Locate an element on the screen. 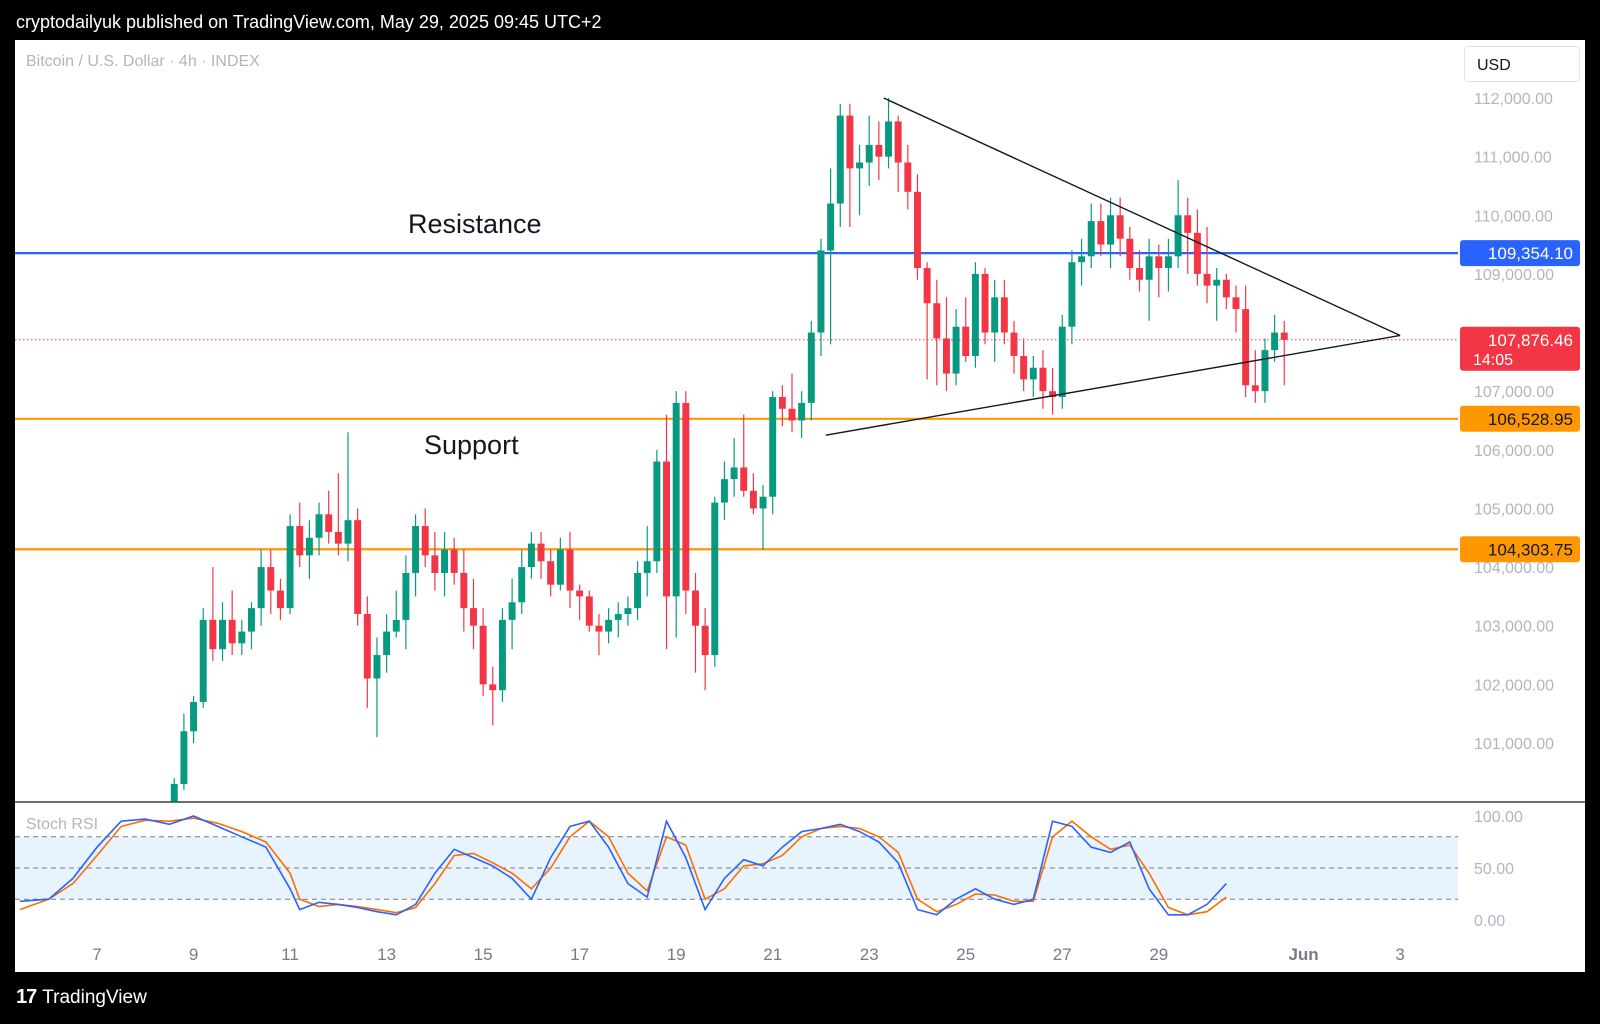 Image resolution: width=1600 pixels, height=1024 pixels. tradingview-logo-icon: 17 is located at coordinates (26, 997).